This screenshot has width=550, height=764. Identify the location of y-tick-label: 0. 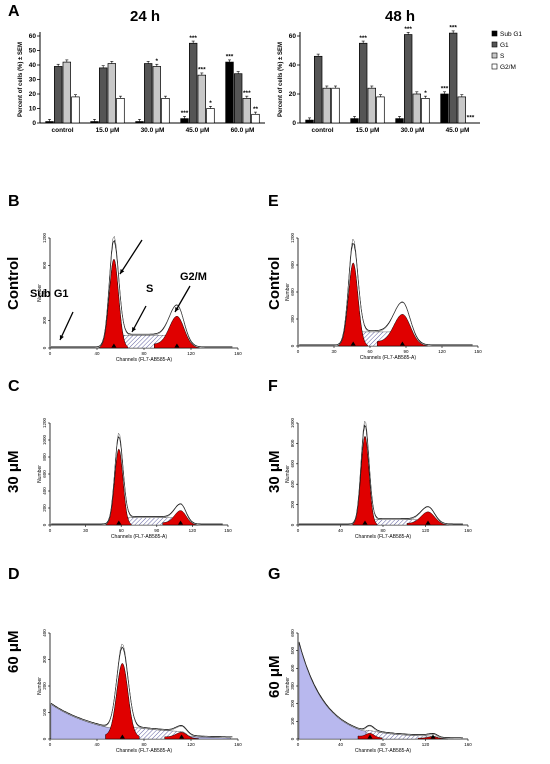
(34, 123).